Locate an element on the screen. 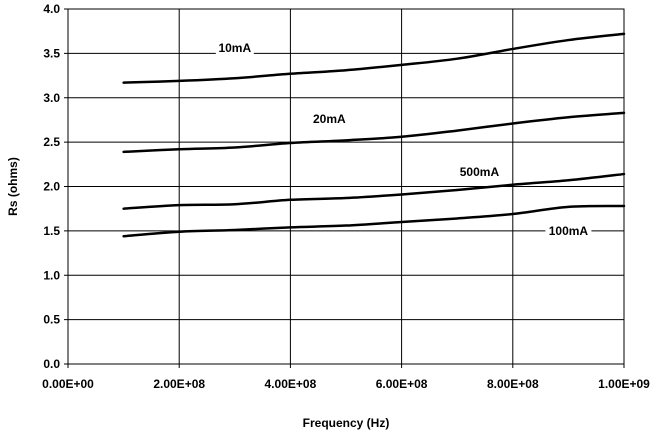 The width and height of the screenshot is (660, 435). y-tick-label: 4.0 is located at coordinates (51, 9).